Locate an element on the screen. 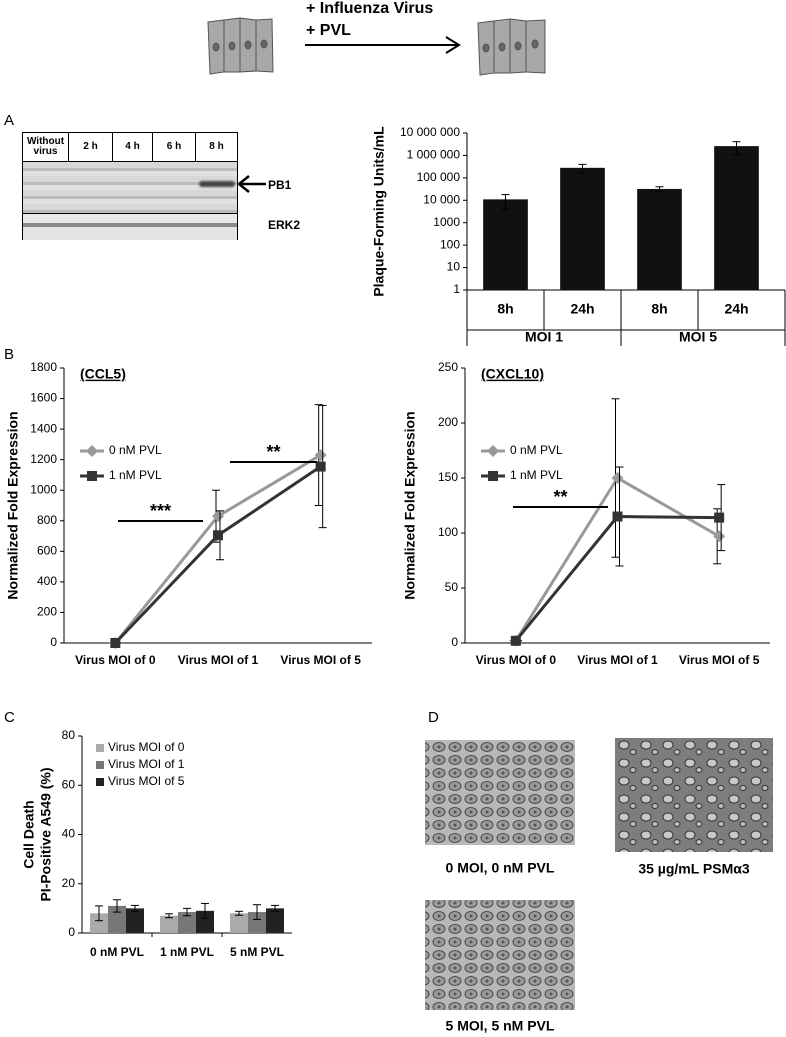 The image size is (786, 1037). x-tick-label: 1 nM PVL is located at coordinates (187, 952).